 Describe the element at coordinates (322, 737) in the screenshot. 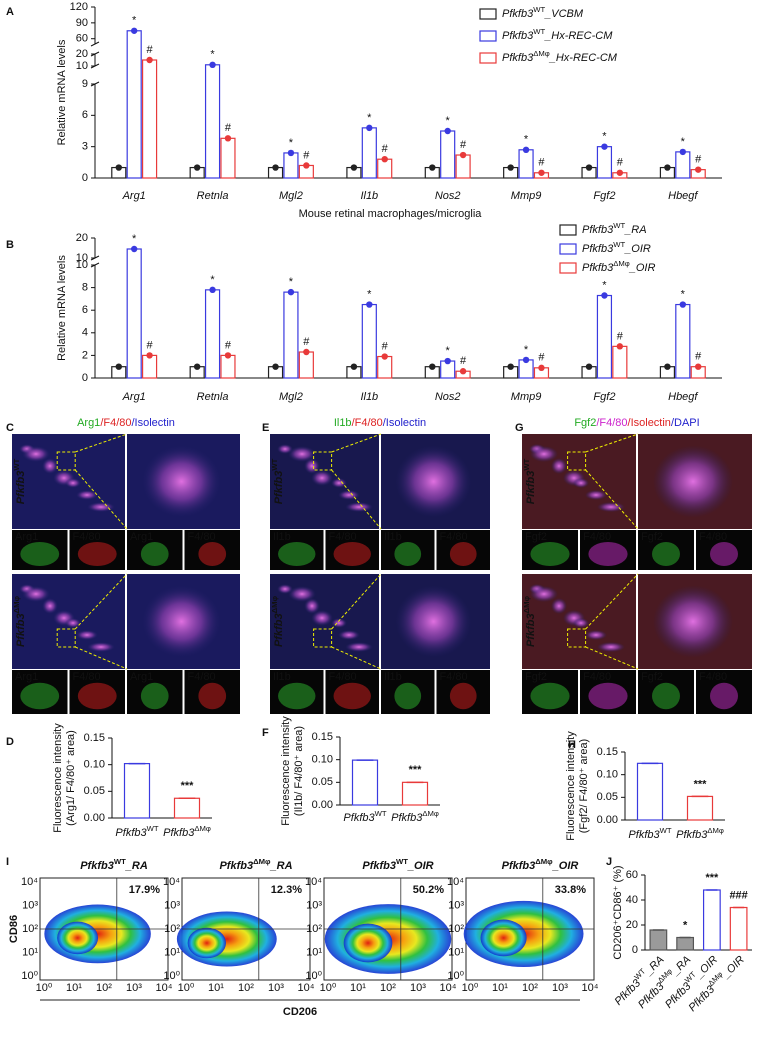

I see `y-tick-label: 0.15` at that location.